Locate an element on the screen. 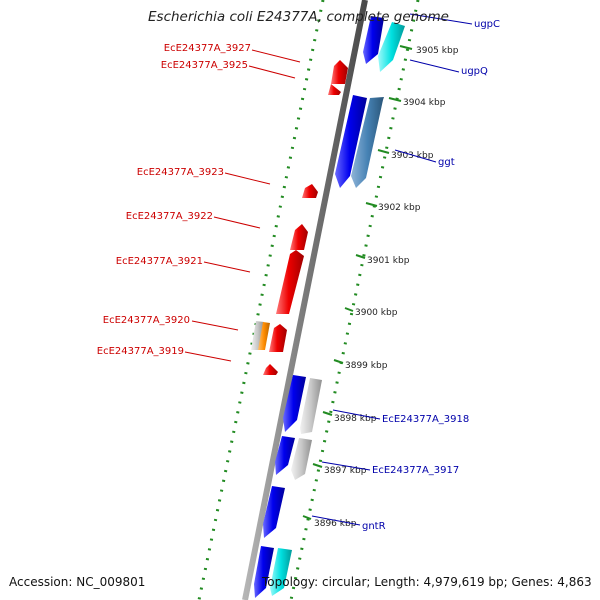 The image size is (600, 600). feature-cyan-ugpC is located at coordinates (391, 47).